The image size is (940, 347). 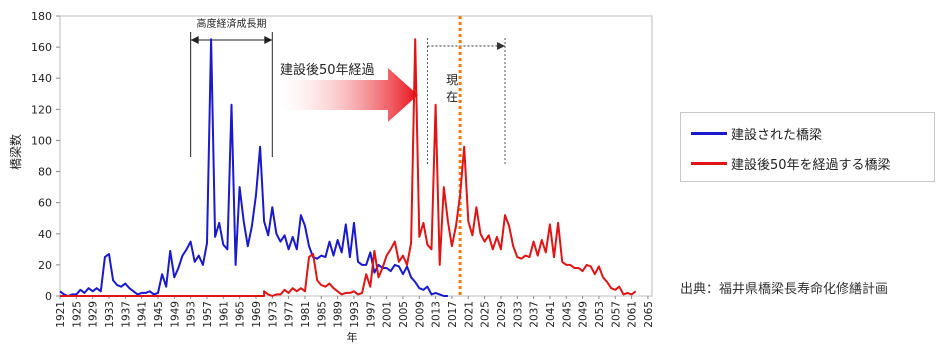 I want to click on x-tick-label: 2041, so click(x=551, y=314).